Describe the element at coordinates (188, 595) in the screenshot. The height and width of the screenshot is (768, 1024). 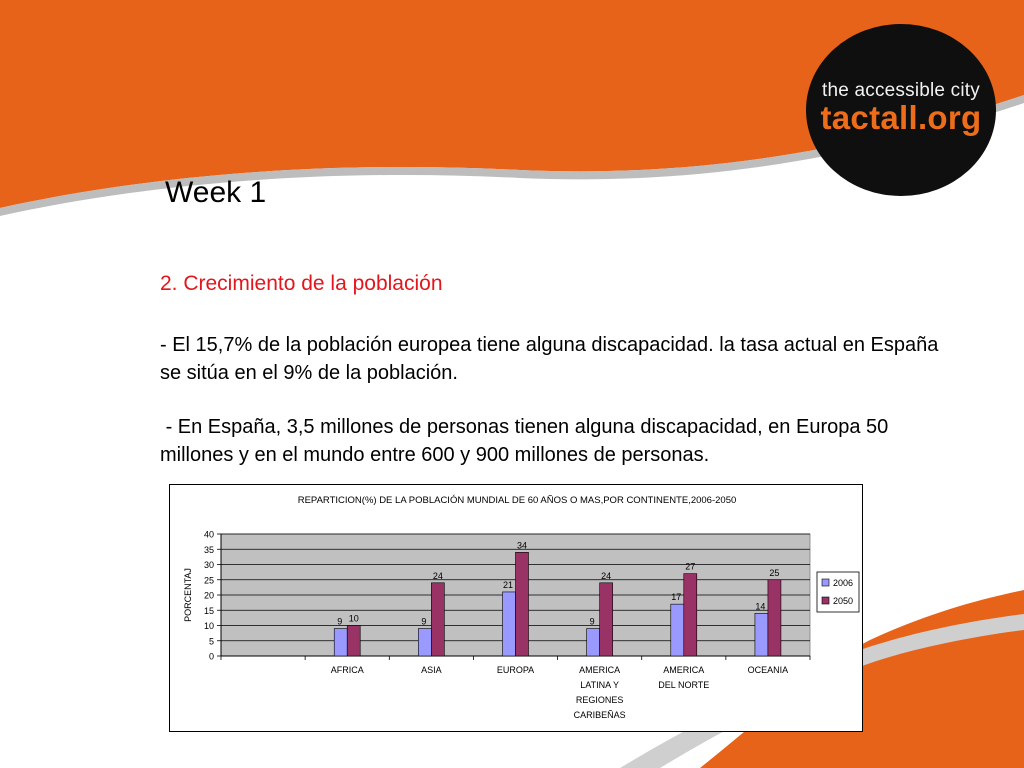
I see `y-axis-label: PORCENTAJ` at that location.